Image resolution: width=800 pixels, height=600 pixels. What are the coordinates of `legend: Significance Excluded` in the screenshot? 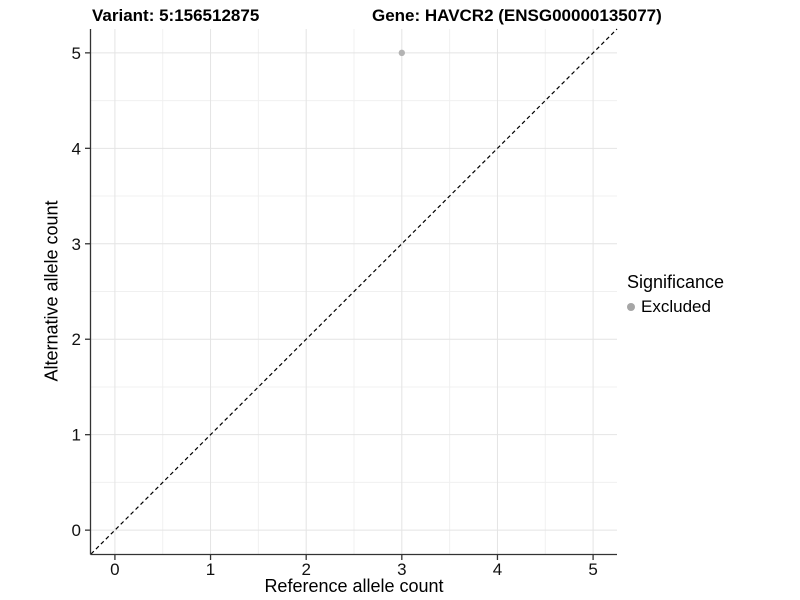 It's located at (675, 294).